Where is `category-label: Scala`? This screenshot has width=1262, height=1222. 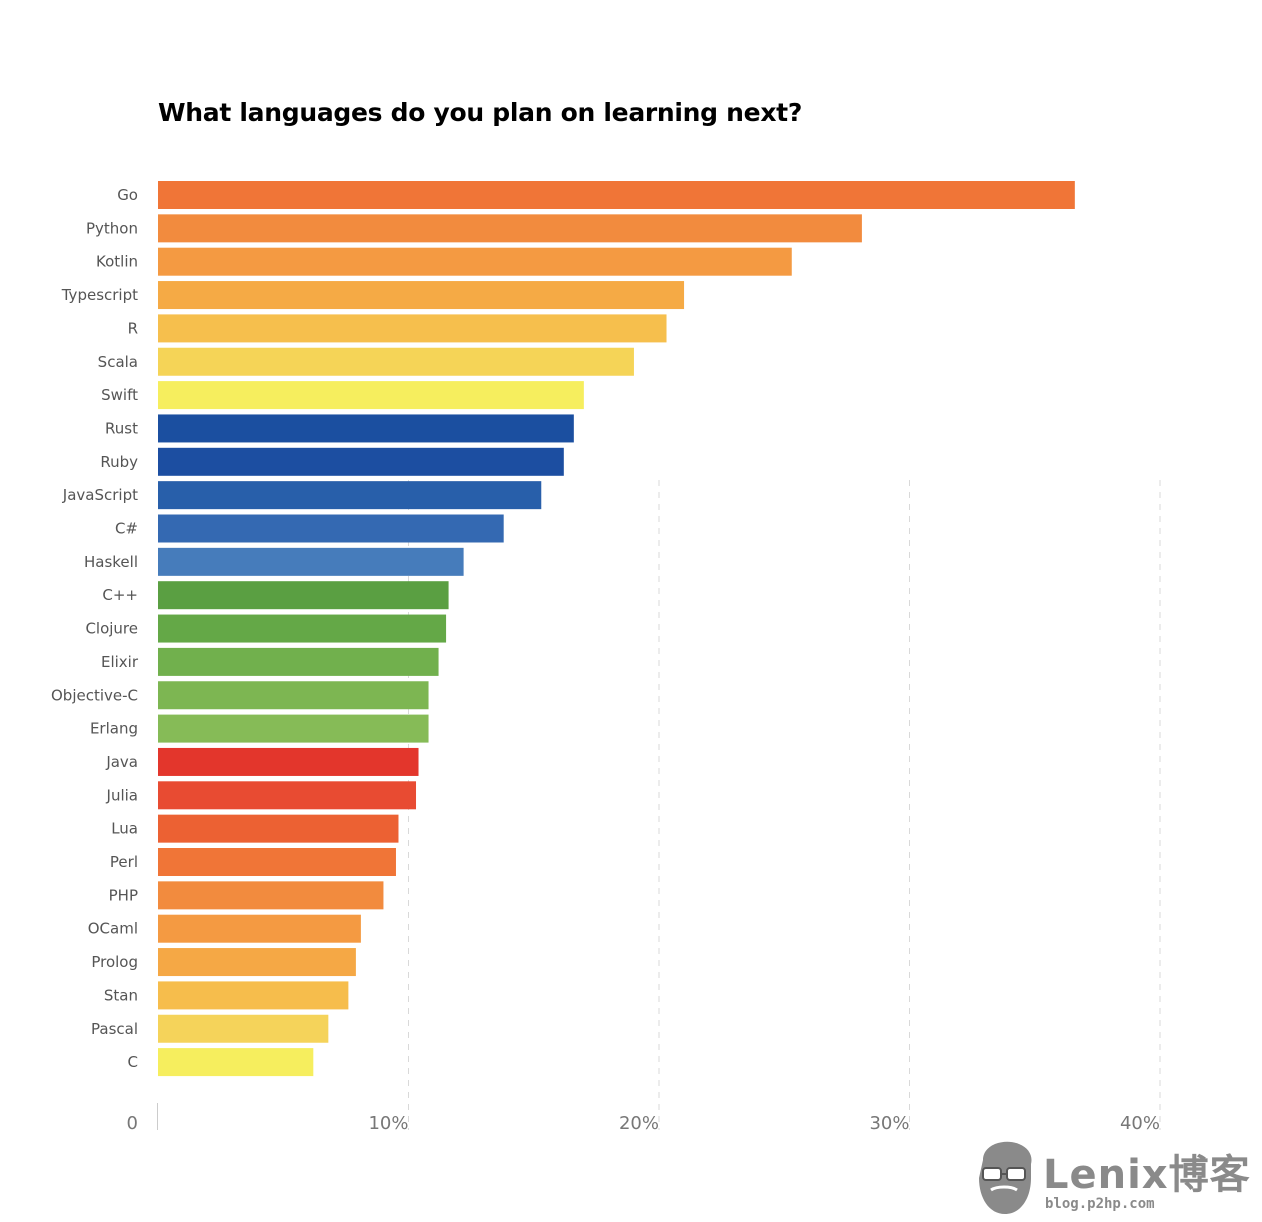 category-label: Scala is located at coordinates (118, 362).